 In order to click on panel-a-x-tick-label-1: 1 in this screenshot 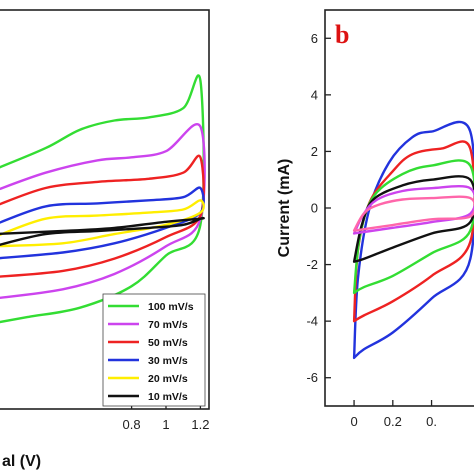, I will do `click(165, 424)`.